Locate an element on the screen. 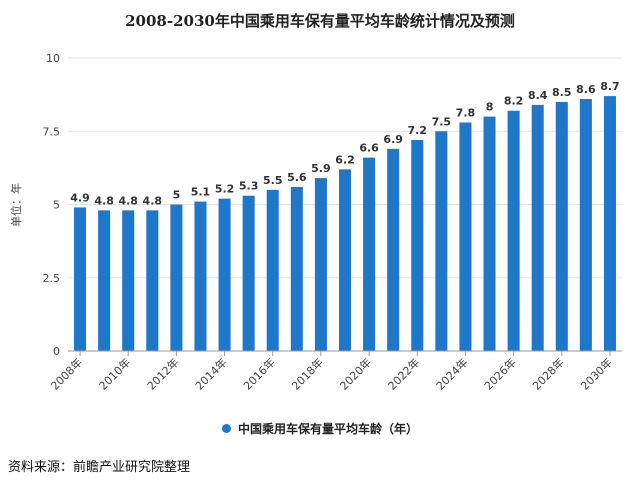 Image resolution: width=640 pixels, height=485 pixels. data-label: 5 is located at coordinates (177, 195).